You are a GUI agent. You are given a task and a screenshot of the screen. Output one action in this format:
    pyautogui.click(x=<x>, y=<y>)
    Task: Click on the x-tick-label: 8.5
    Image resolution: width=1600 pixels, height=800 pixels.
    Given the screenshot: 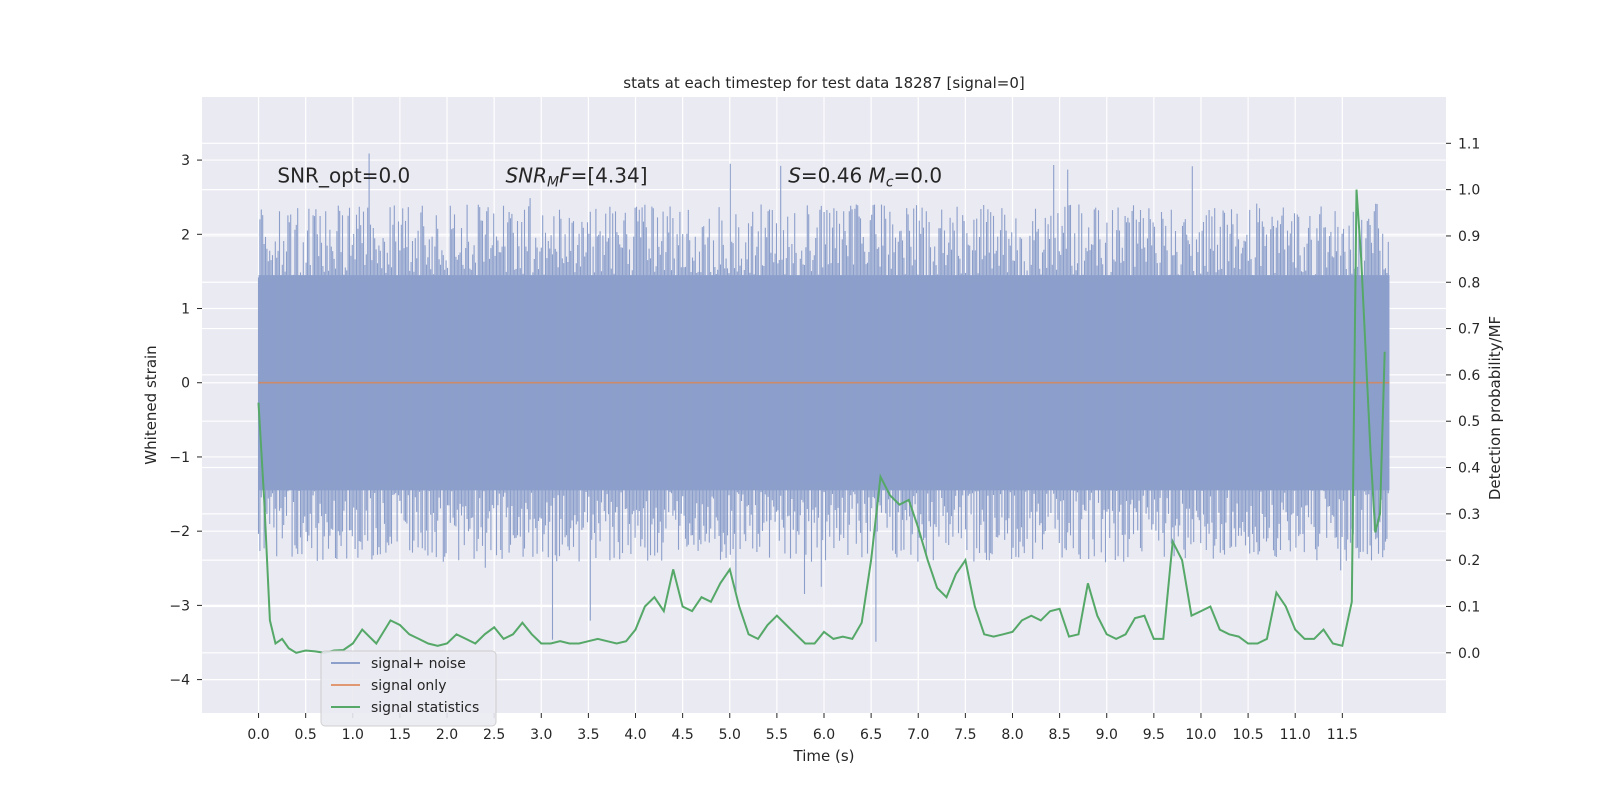 What is the action you would take?
    pyautogui.click(x=1059, y=735)
    